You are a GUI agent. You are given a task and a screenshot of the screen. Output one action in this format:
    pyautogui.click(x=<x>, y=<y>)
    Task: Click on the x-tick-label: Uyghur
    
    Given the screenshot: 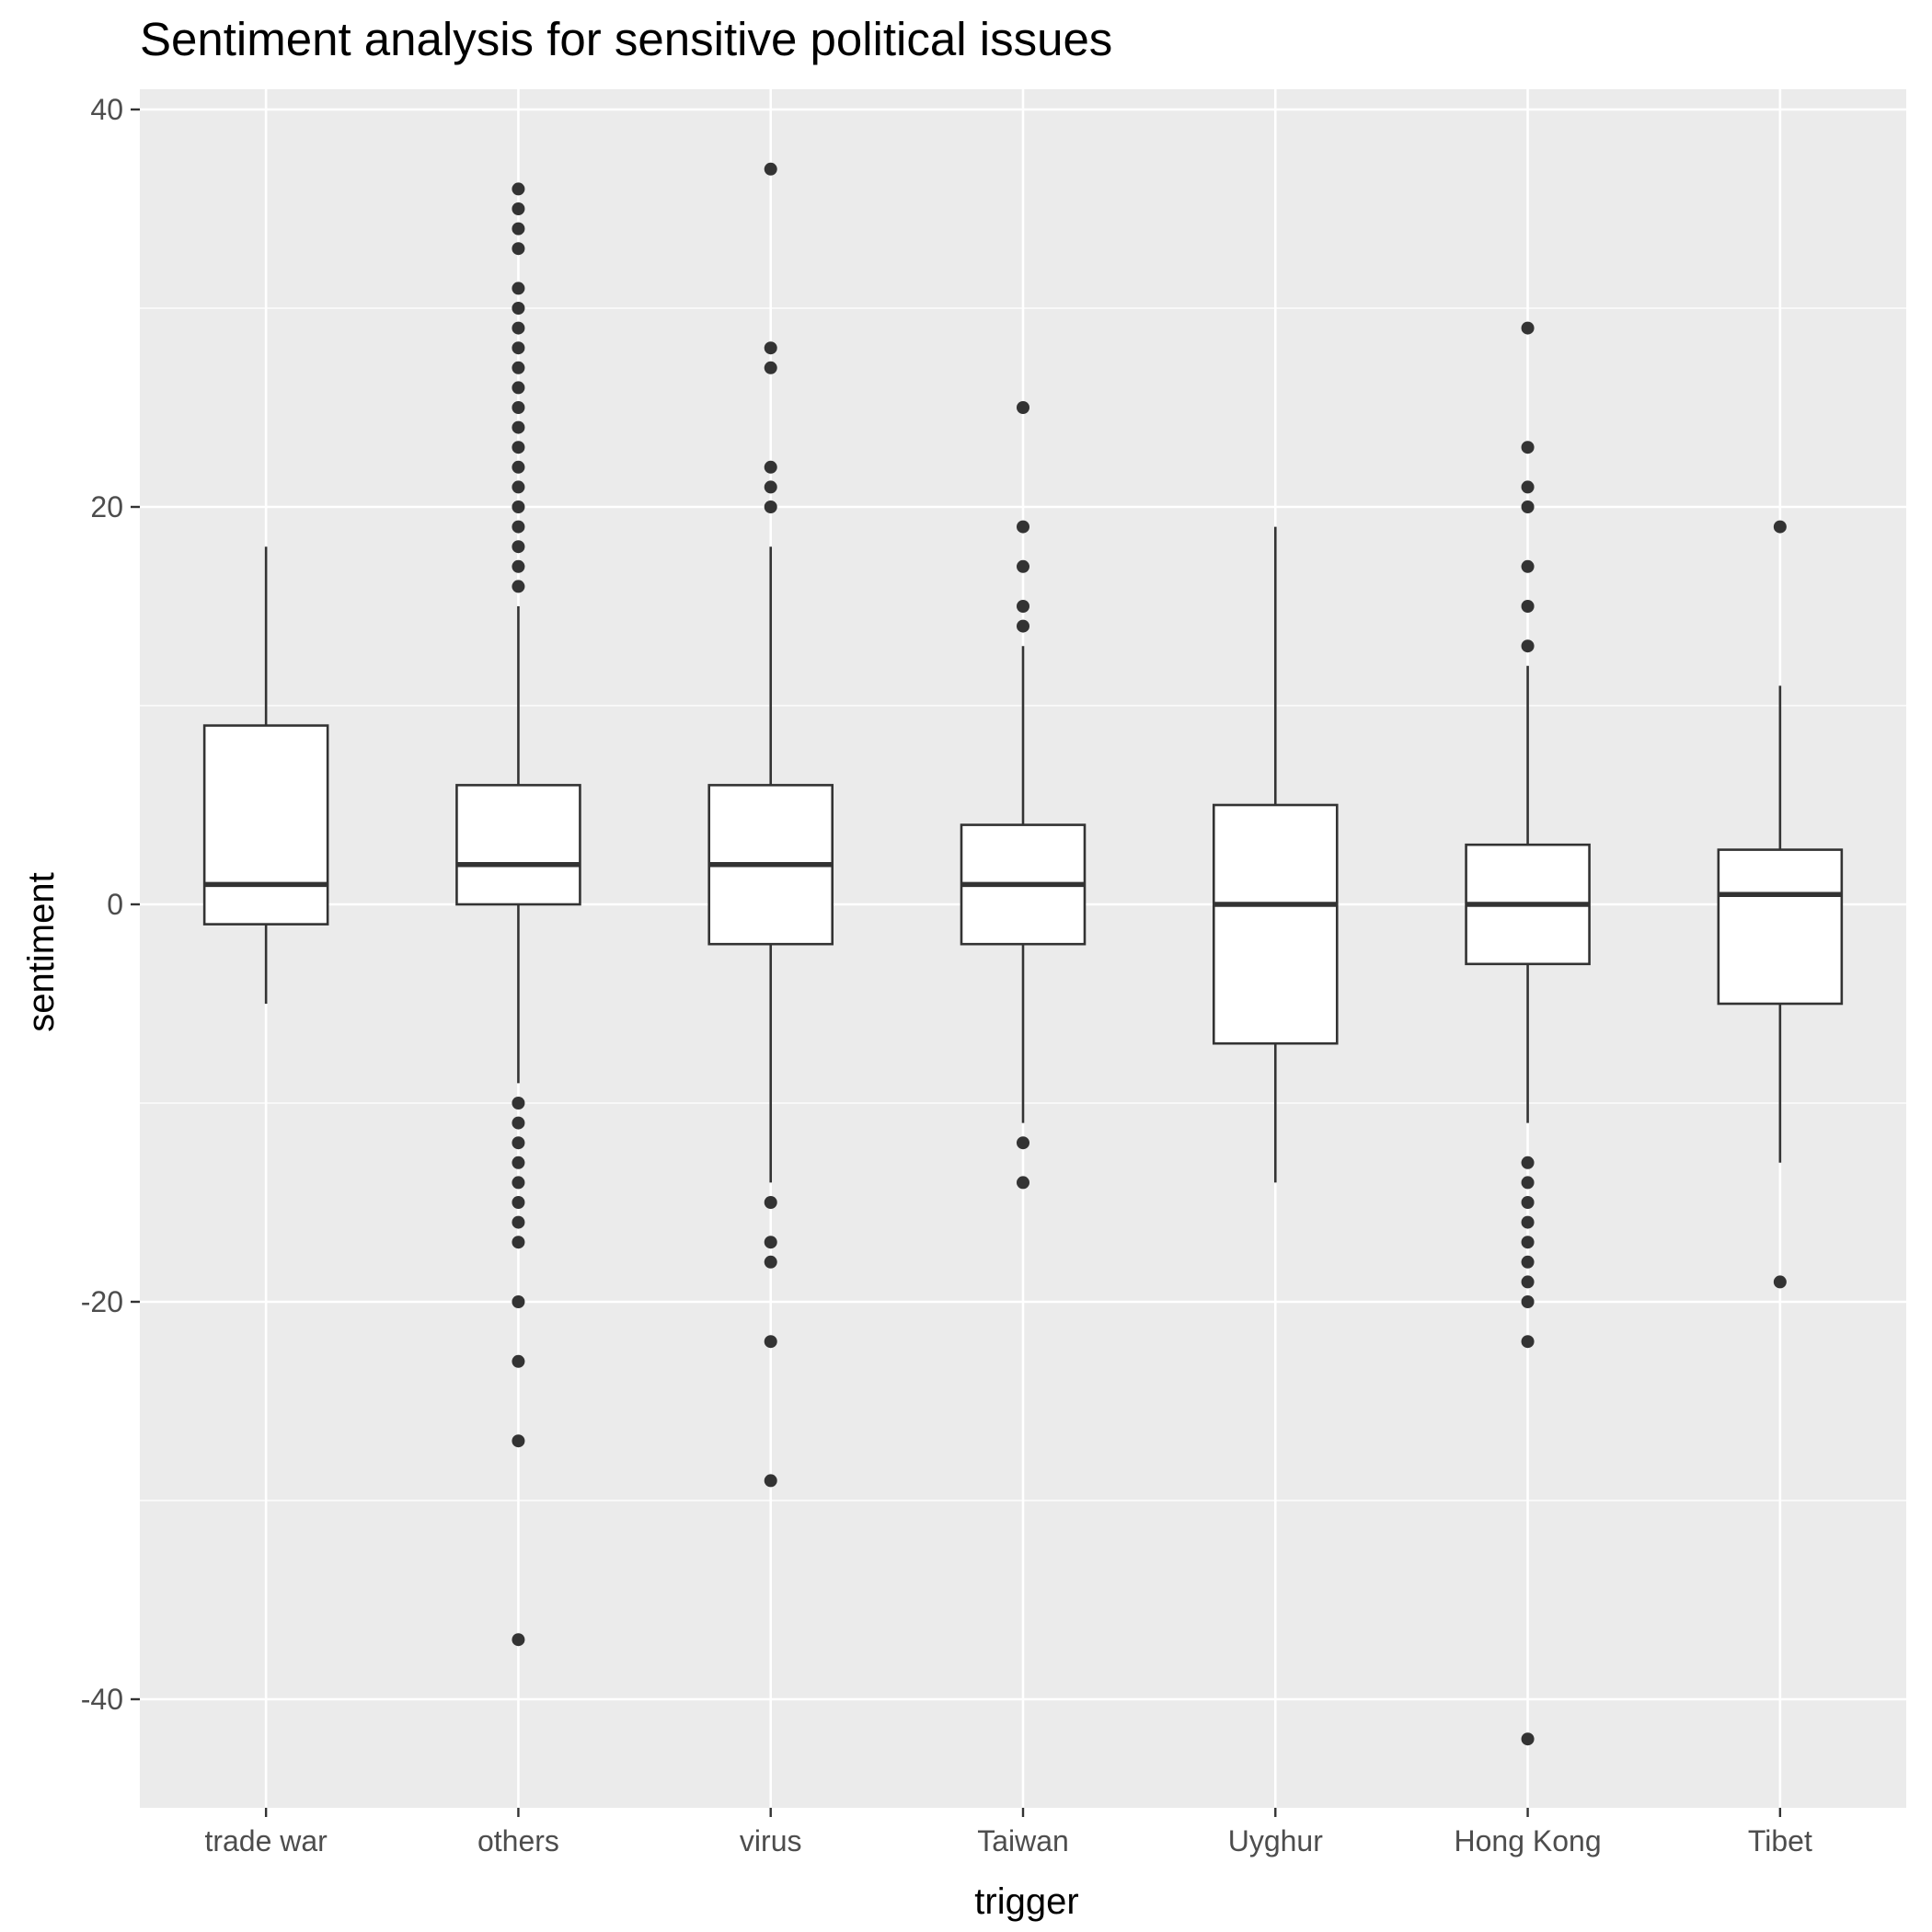 What is the action you would take?
    pyautogui.click(x=1276, y=1840)
    